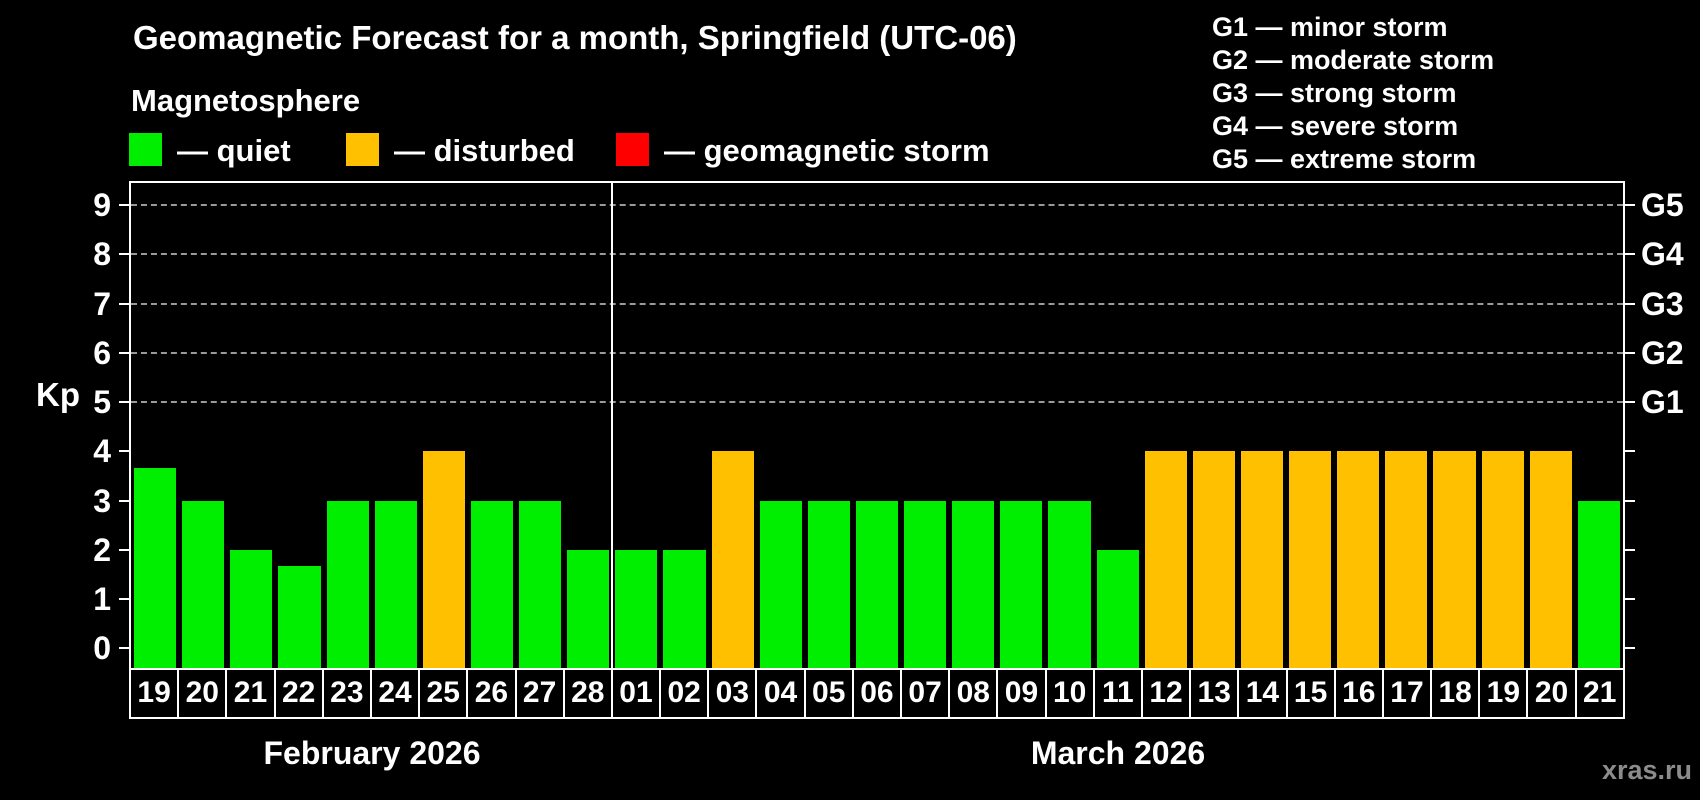 The width and height of the screenshot is (1700, 800). What do you see at coordinates (102, 254) in the screenshot?
I see `y-axis-tick-label-8: 8` at bounding box center [102, 254].